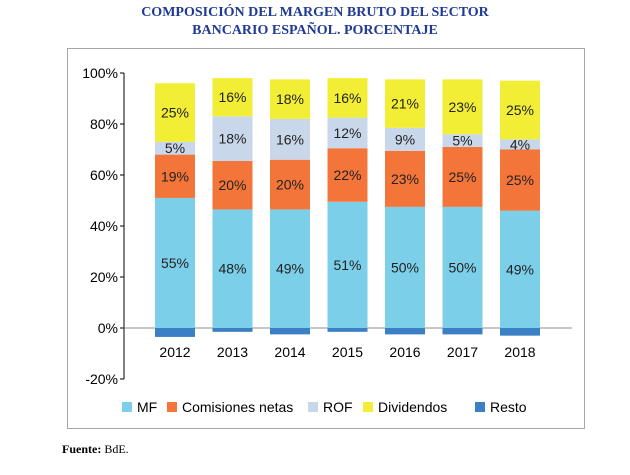 This screenshot has width=630, height=475. I want to click on legend-label: ROF, so click(338, 407).